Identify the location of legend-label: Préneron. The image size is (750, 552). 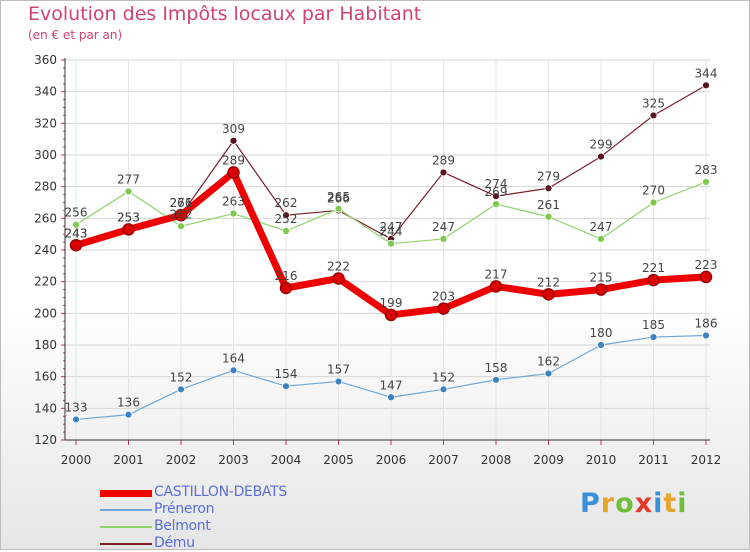
(184, 509).